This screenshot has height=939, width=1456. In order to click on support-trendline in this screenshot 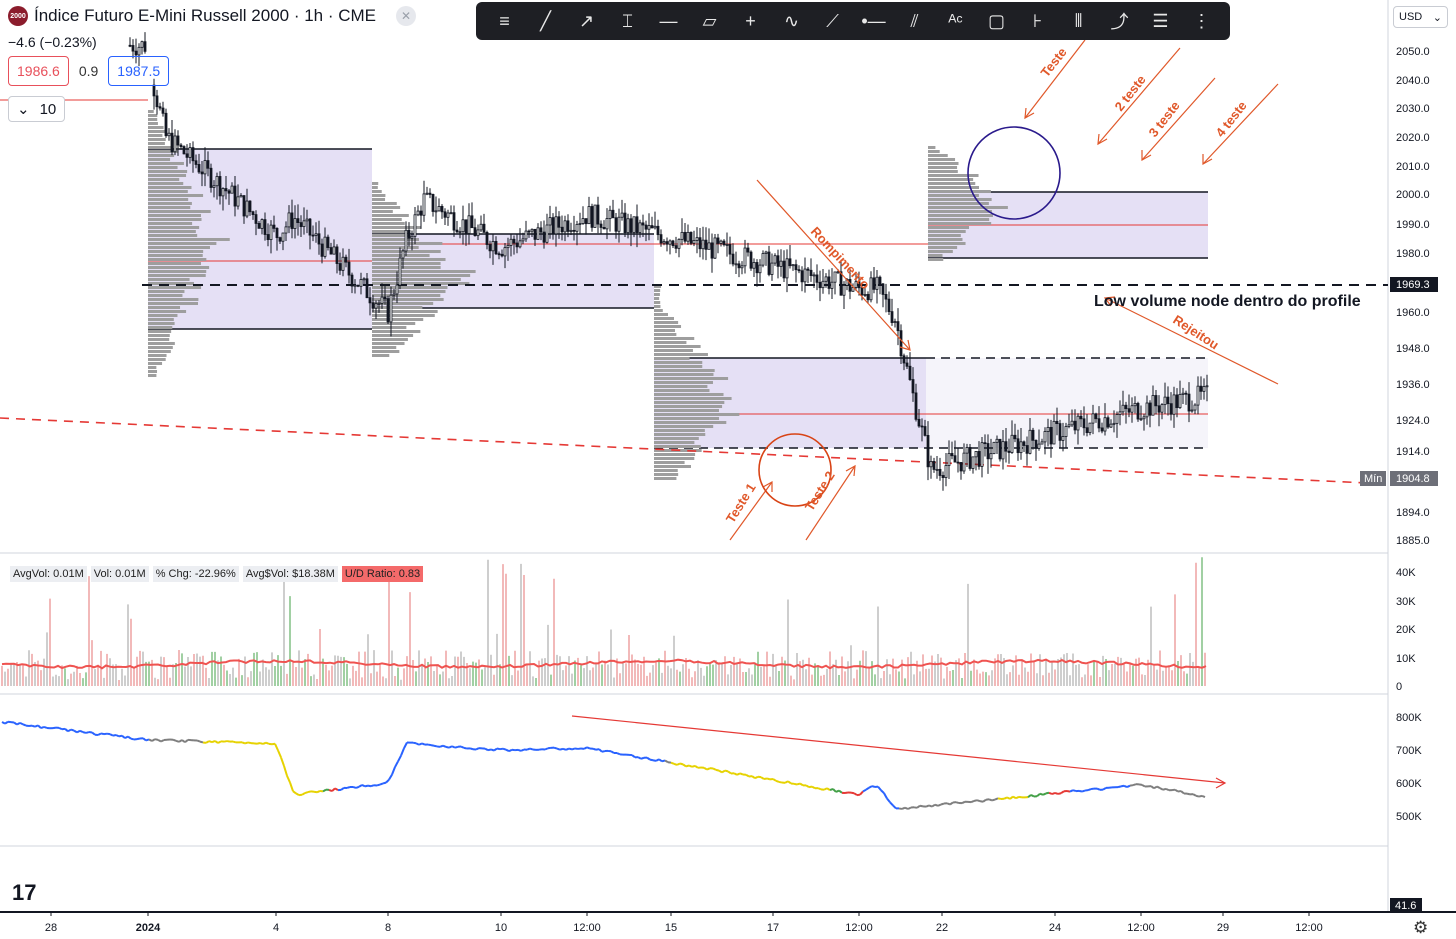, I will do `click(694, 451)`.